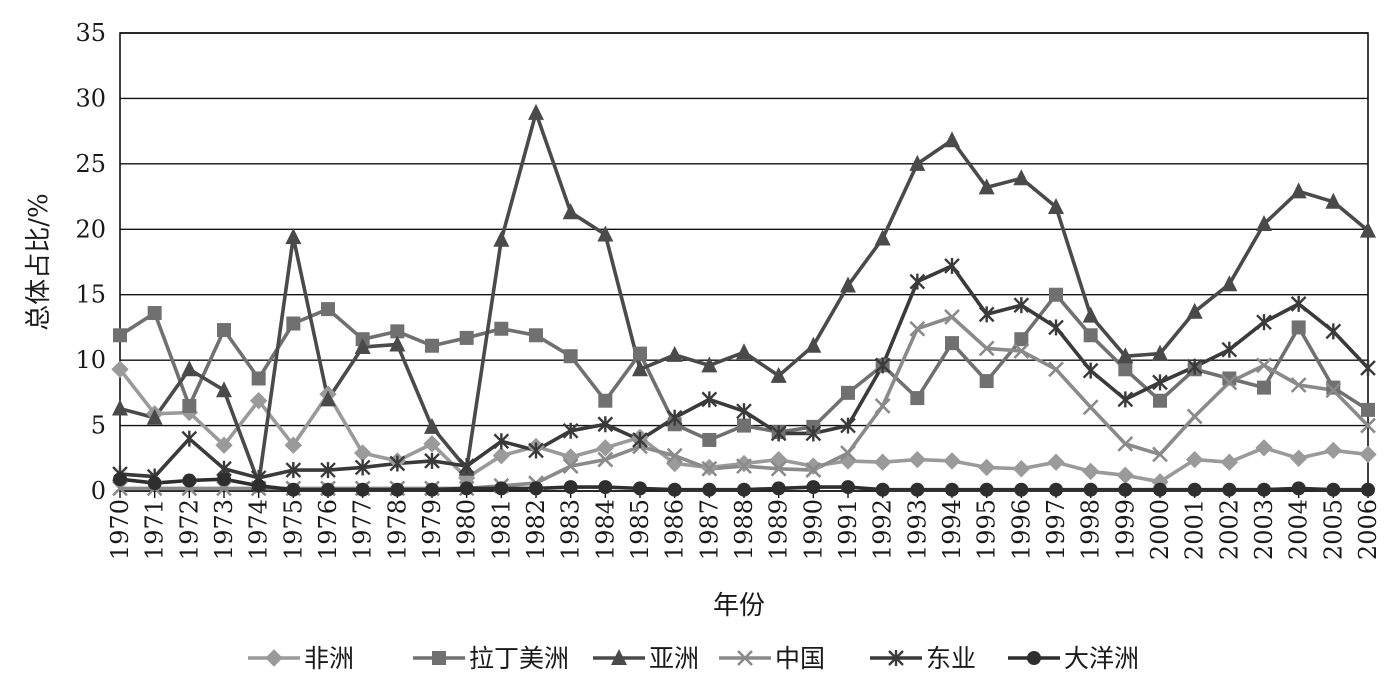  Describe the element at coordinates (744, 529) in the screenshot. I see `x-tick-label: 1988` at that location.